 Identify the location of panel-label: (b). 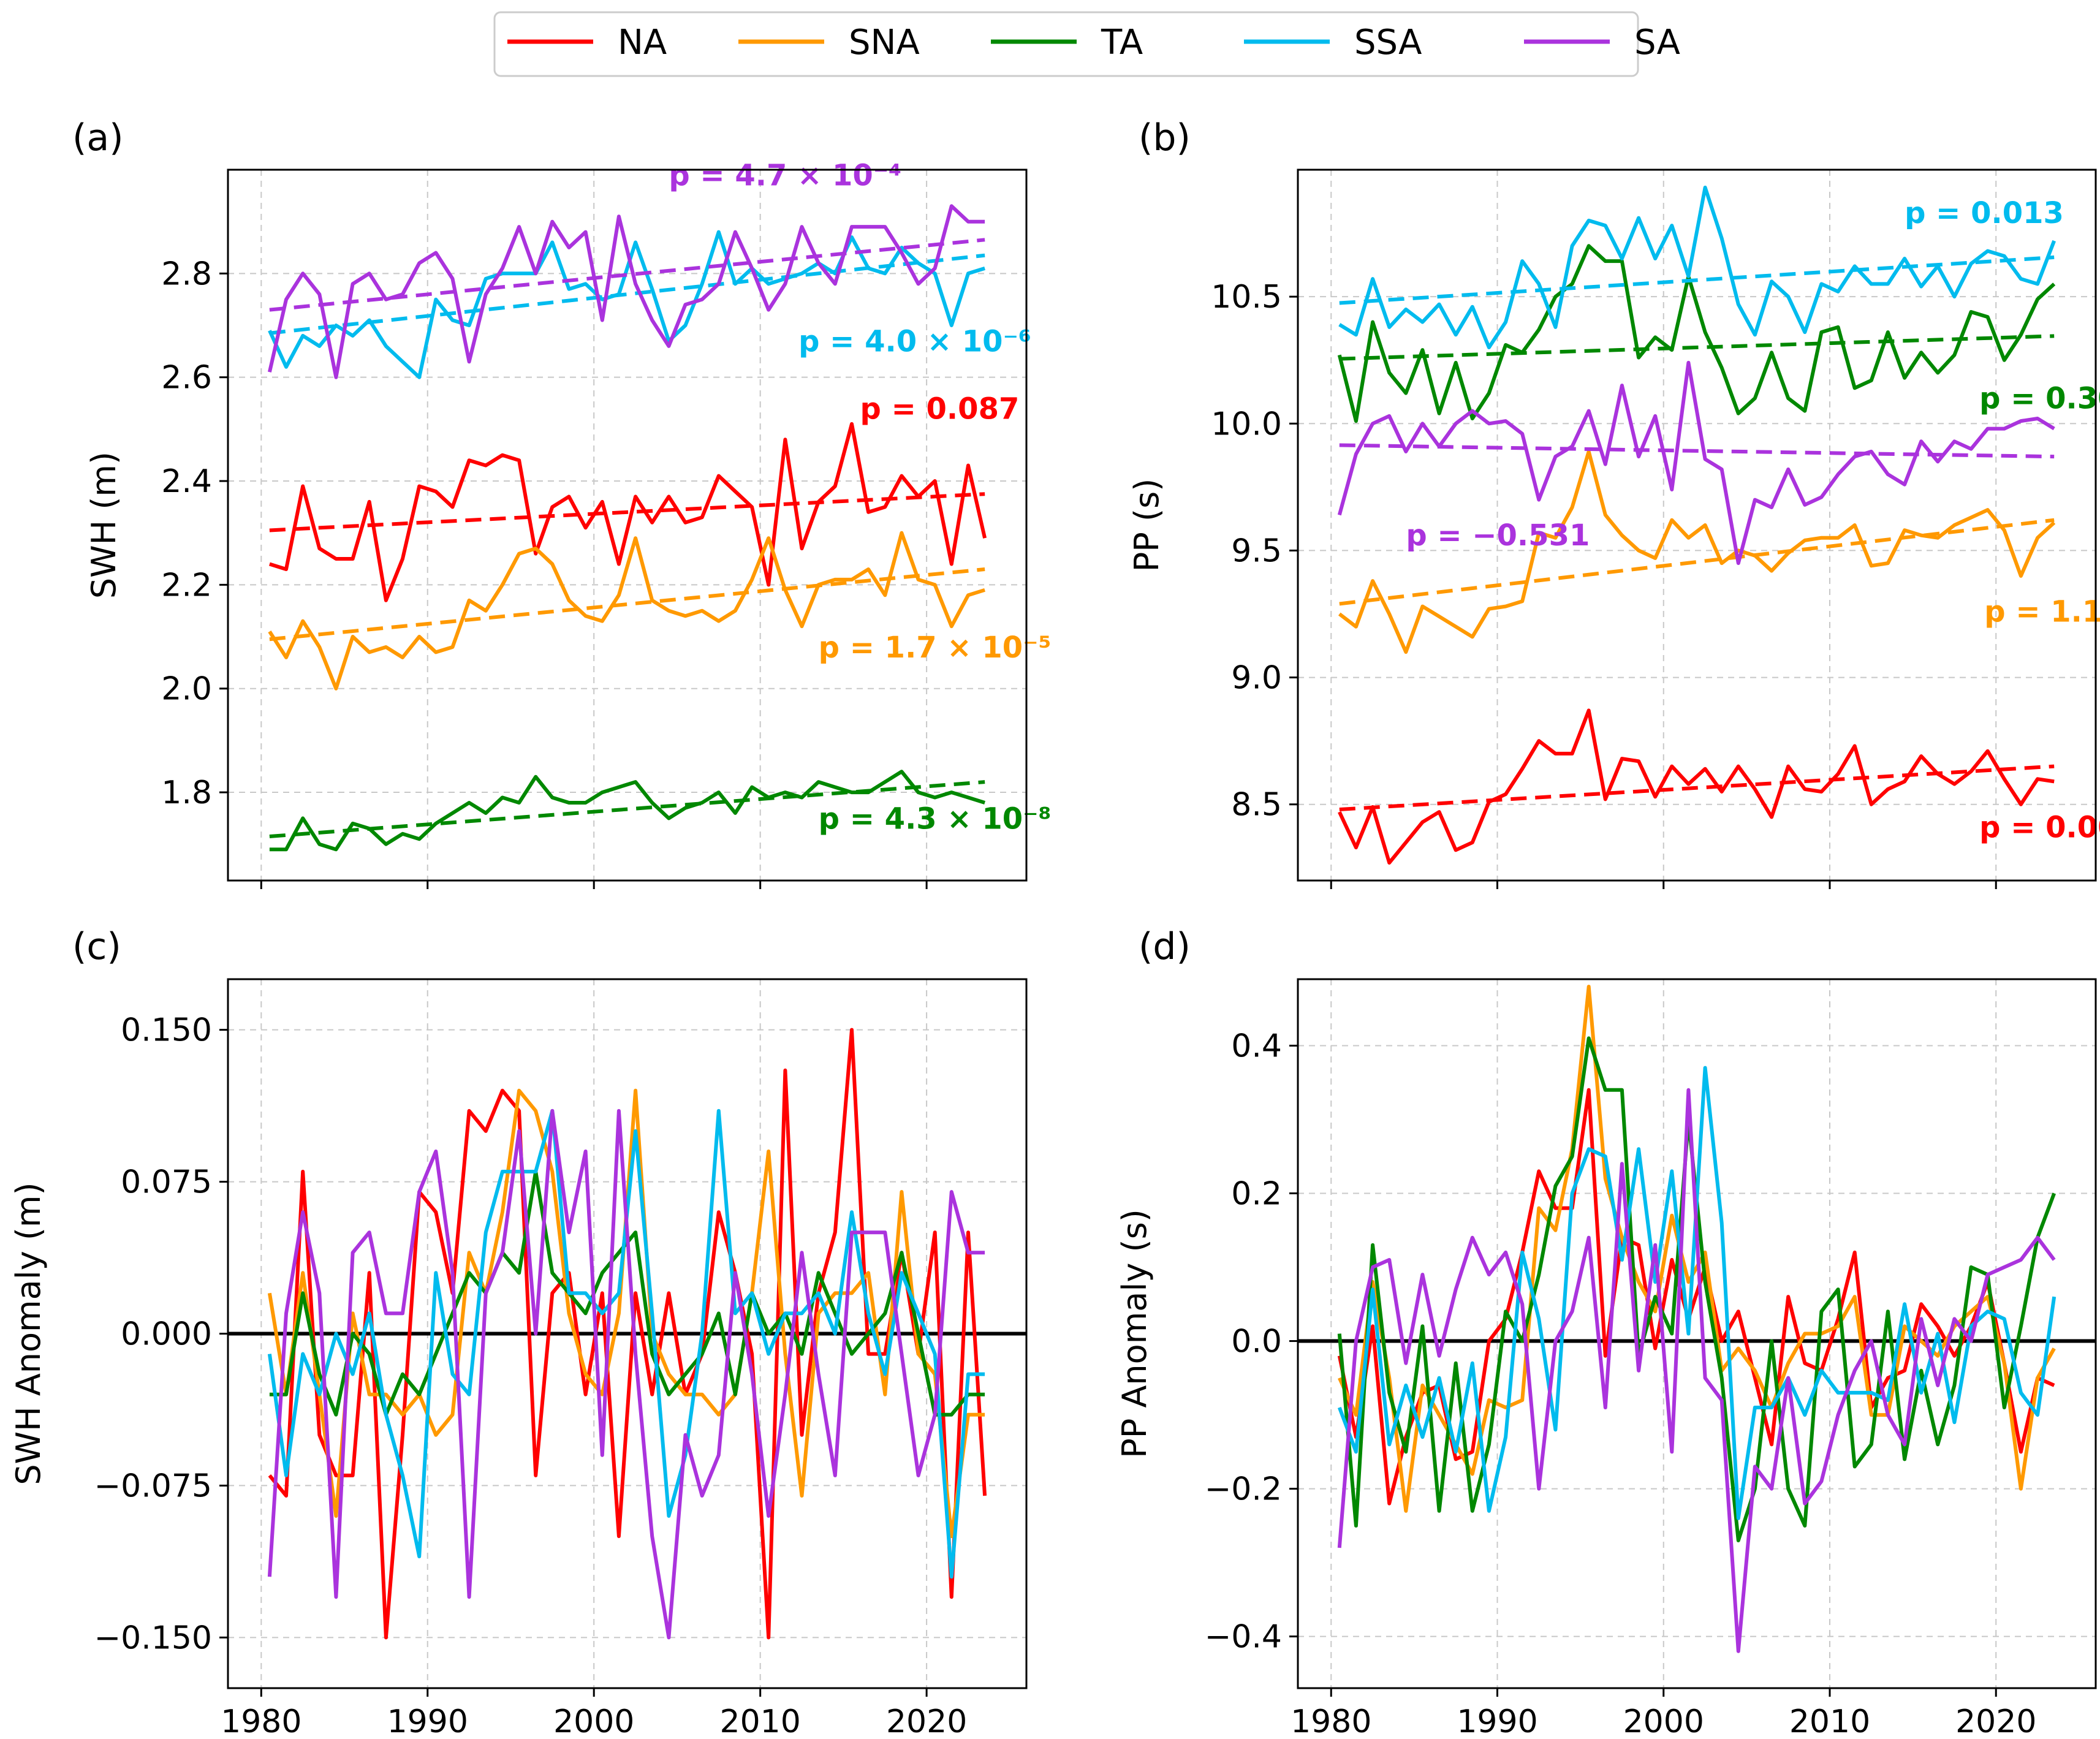
(1165, 137).